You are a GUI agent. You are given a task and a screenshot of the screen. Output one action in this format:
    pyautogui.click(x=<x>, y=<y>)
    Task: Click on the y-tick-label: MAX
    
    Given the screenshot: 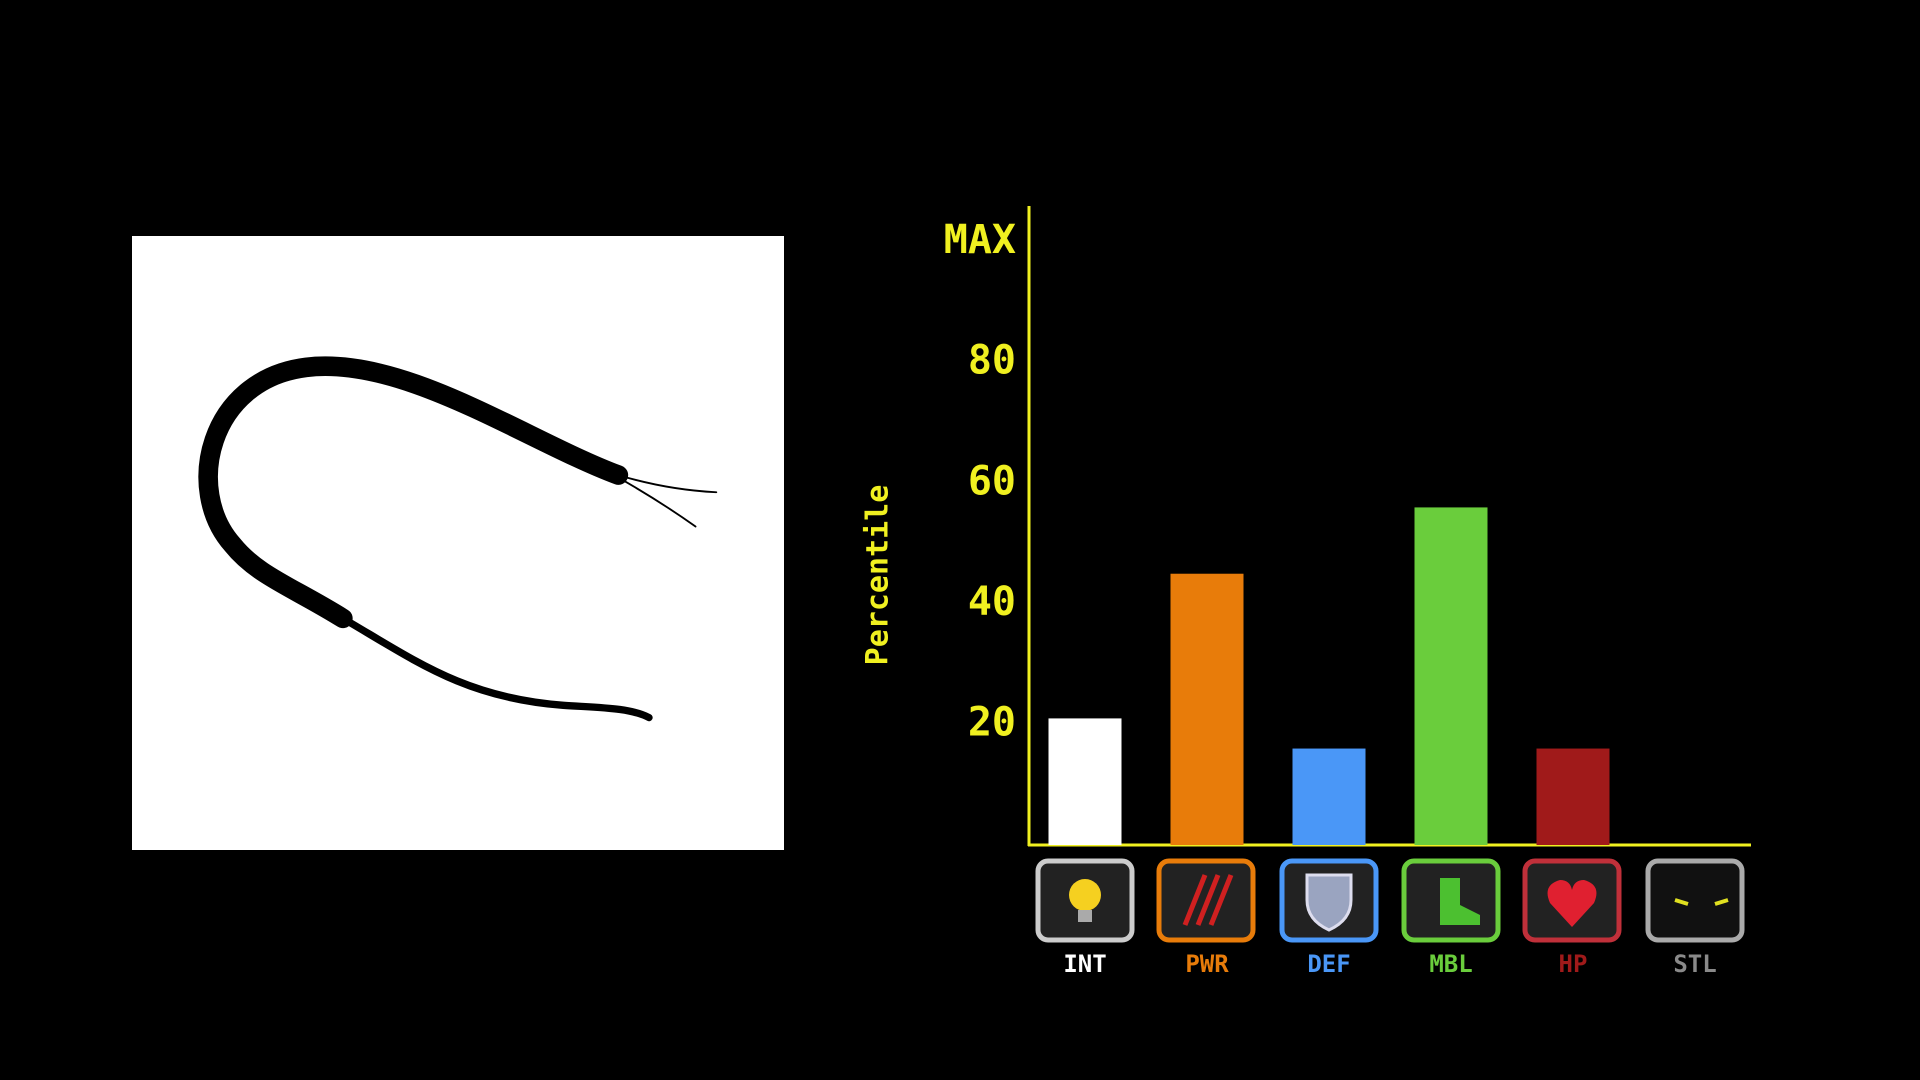 What is the action you would take?
    pyautogui.click(x=980, y=240)
    